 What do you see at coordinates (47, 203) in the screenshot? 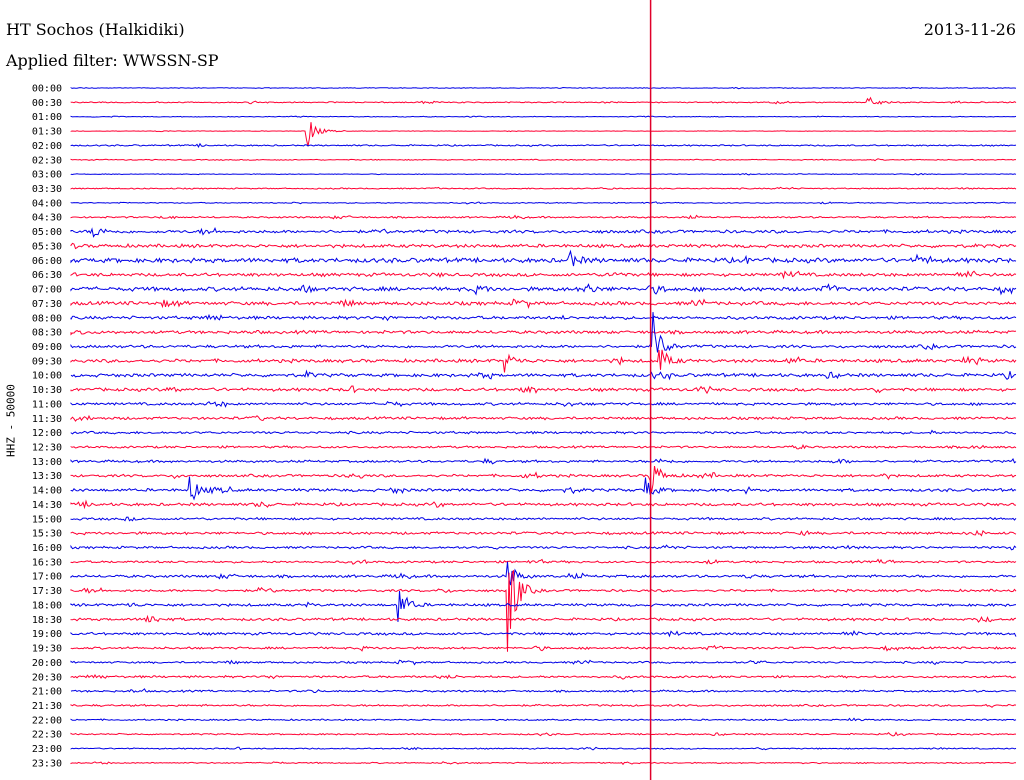
I see `row-time-label: 04:00` at bounding box center [47, 203].